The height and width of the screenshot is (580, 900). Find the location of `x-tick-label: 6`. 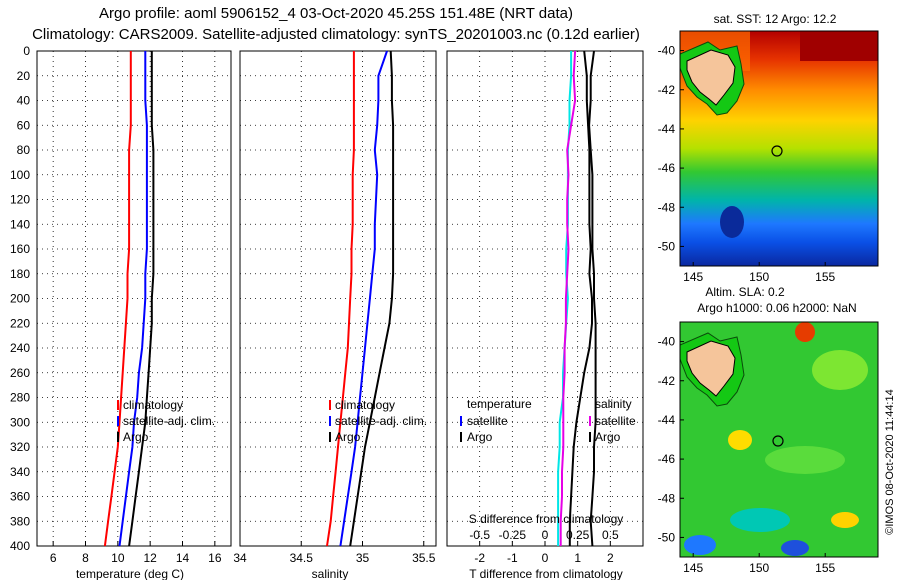

x-tick-label: 6 is located at coordinates (53, 558).